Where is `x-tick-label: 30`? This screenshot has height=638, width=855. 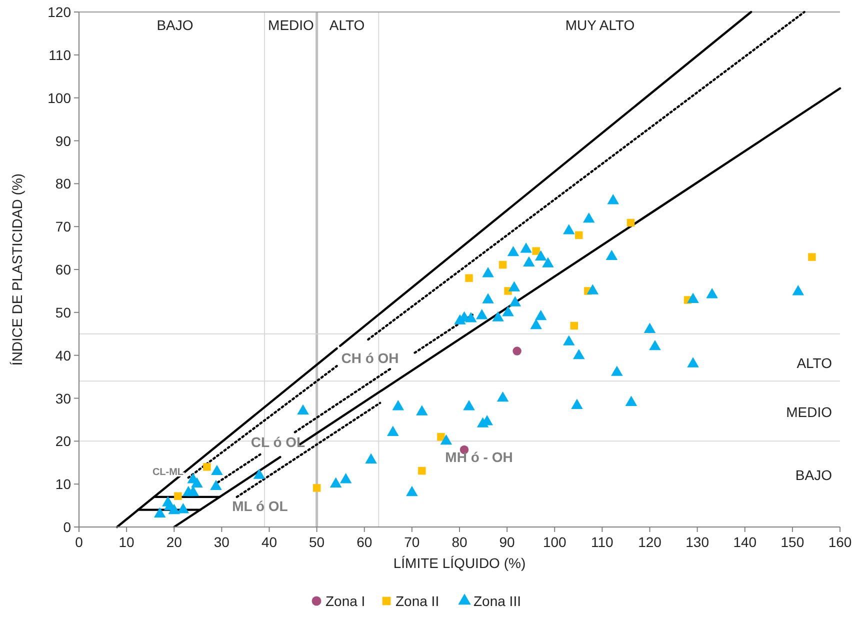 x-tick-label: 30 is located at coordinates (222, 542).